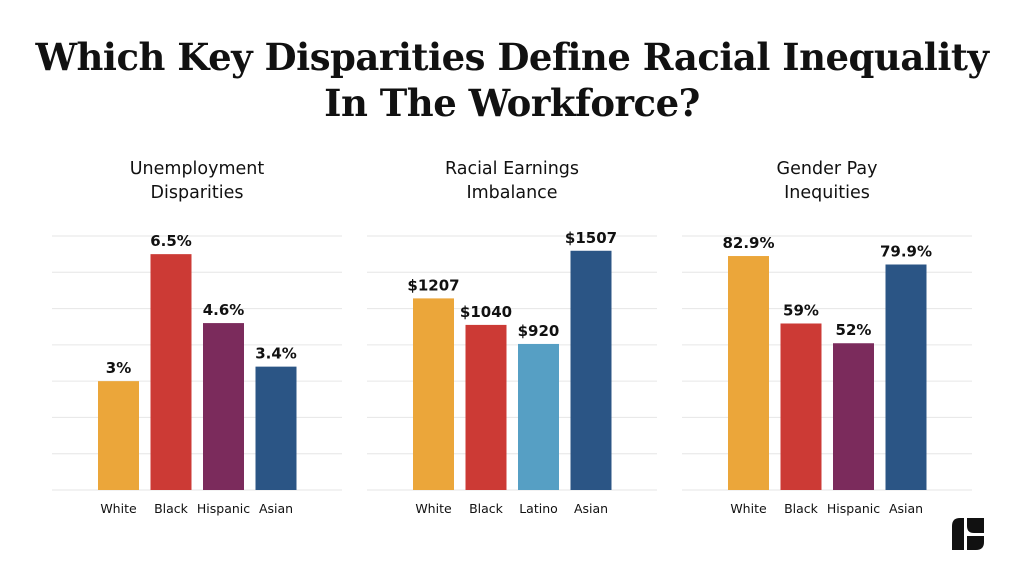 This screenshot has width=1024, height=576. What do you see at coordinates (538, 416) in the screenshot?
I see `bar-latino` at bounding box center [538, 416].